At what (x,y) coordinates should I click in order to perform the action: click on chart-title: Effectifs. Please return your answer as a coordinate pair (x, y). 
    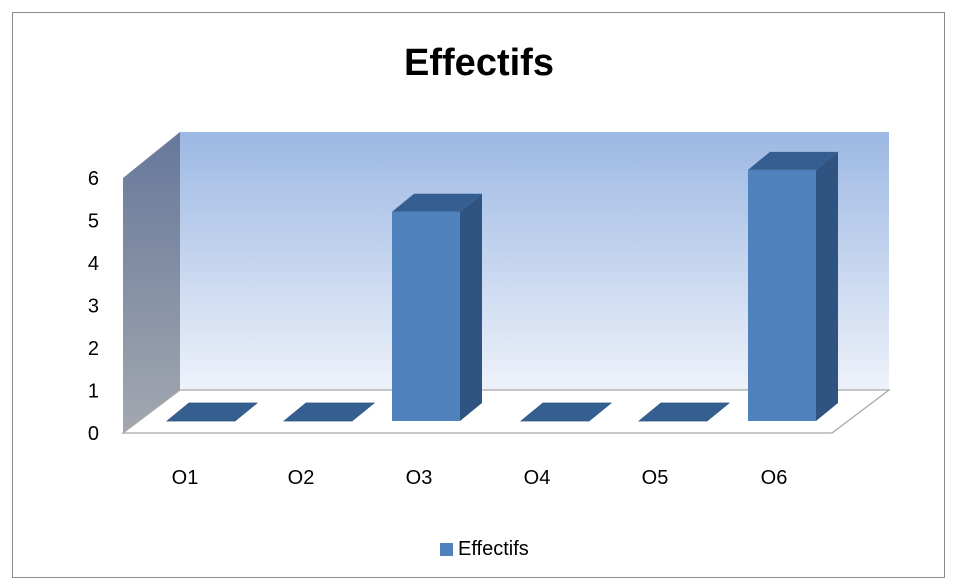
    Looking at the image, I should click on (479, 63).